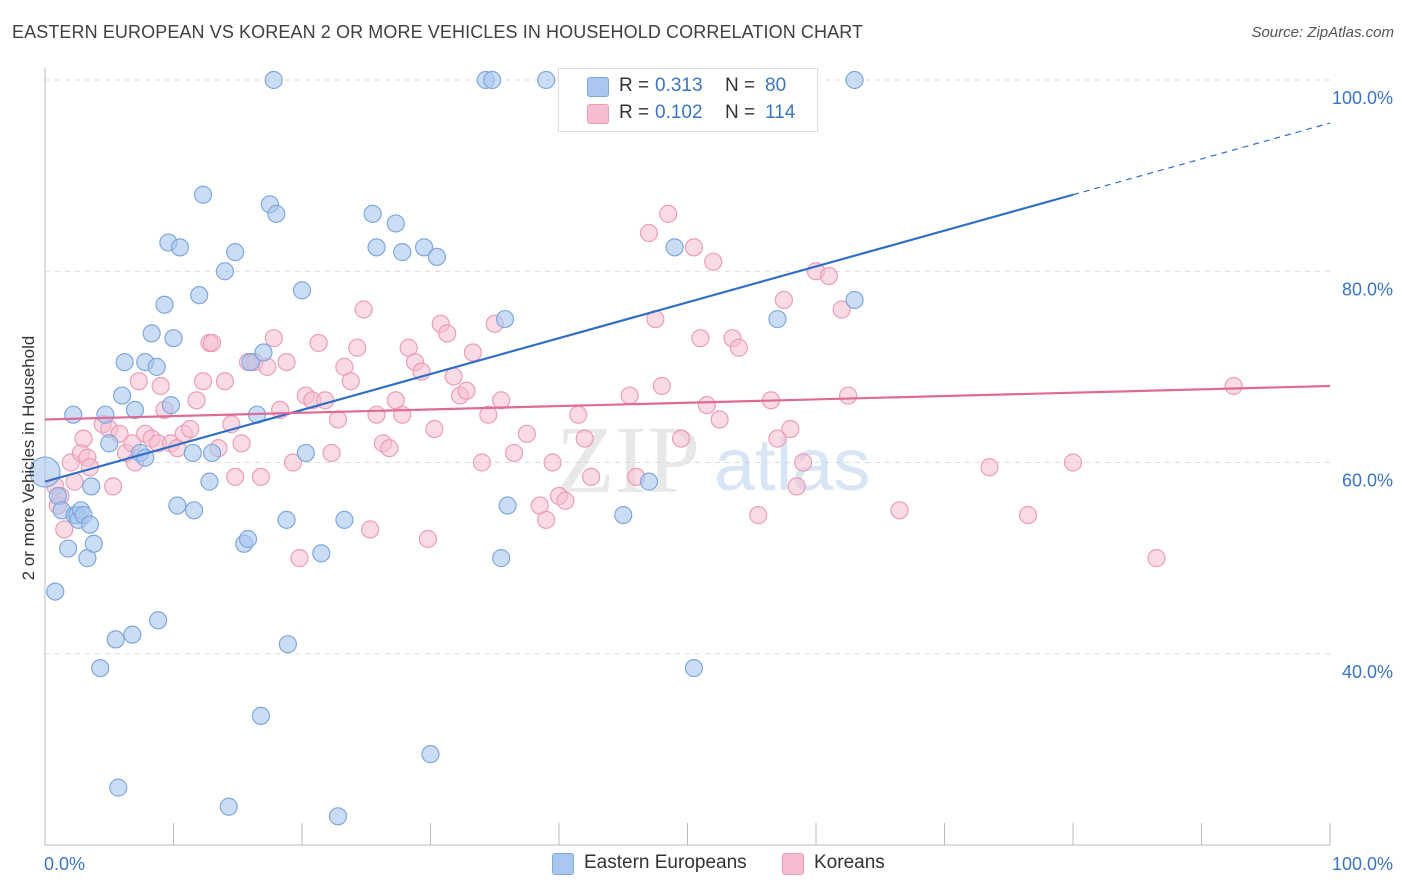 The image size is (1406, 892). I want to click on watermark-zip: ZIP, so click(628, 459).